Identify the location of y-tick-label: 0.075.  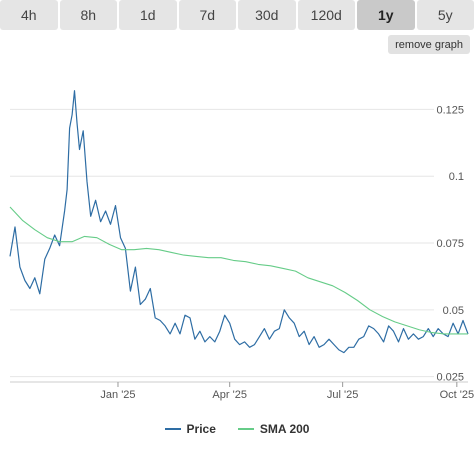
(450, 244).